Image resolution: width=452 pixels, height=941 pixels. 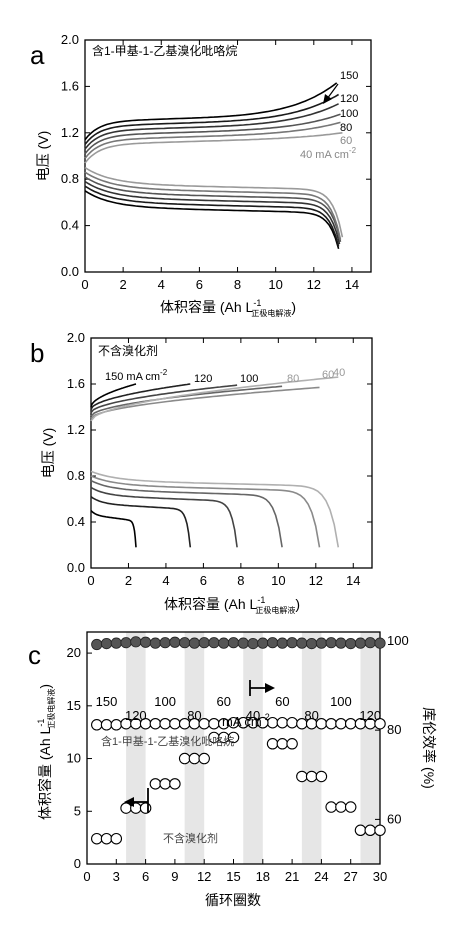 I want to click on panel-c-ylabel-left-sup: -1, so click(x=41, y=723).